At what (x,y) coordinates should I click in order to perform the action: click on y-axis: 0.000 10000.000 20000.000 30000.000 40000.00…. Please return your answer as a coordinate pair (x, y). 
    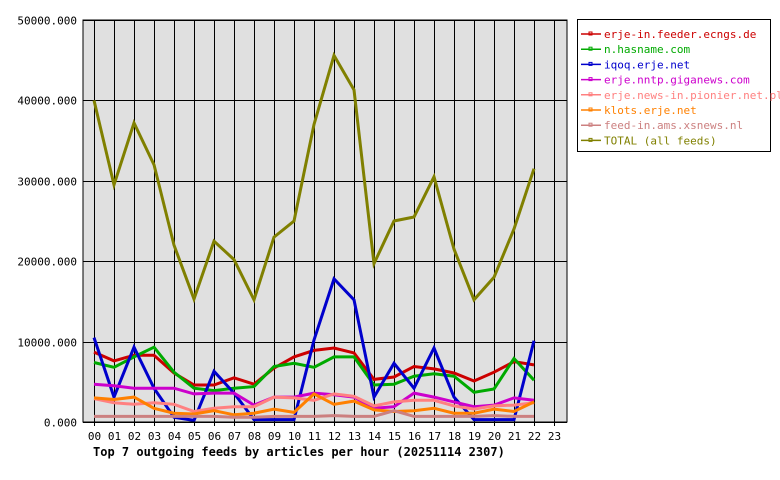
    Looking at the image, I should click on (47, 222).